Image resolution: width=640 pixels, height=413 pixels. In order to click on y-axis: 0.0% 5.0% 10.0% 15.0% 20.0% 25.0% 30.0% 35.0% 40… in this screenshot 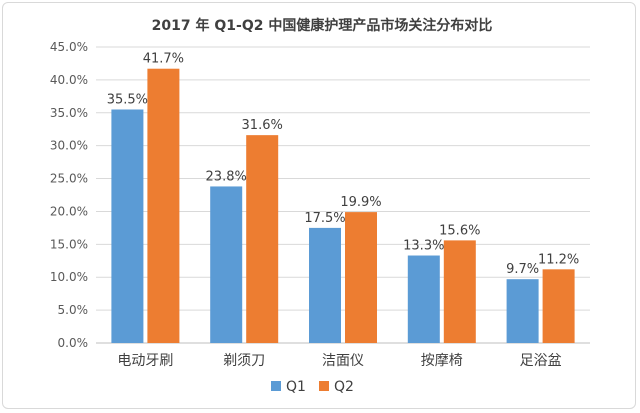, I will do `click(69, 195)`.